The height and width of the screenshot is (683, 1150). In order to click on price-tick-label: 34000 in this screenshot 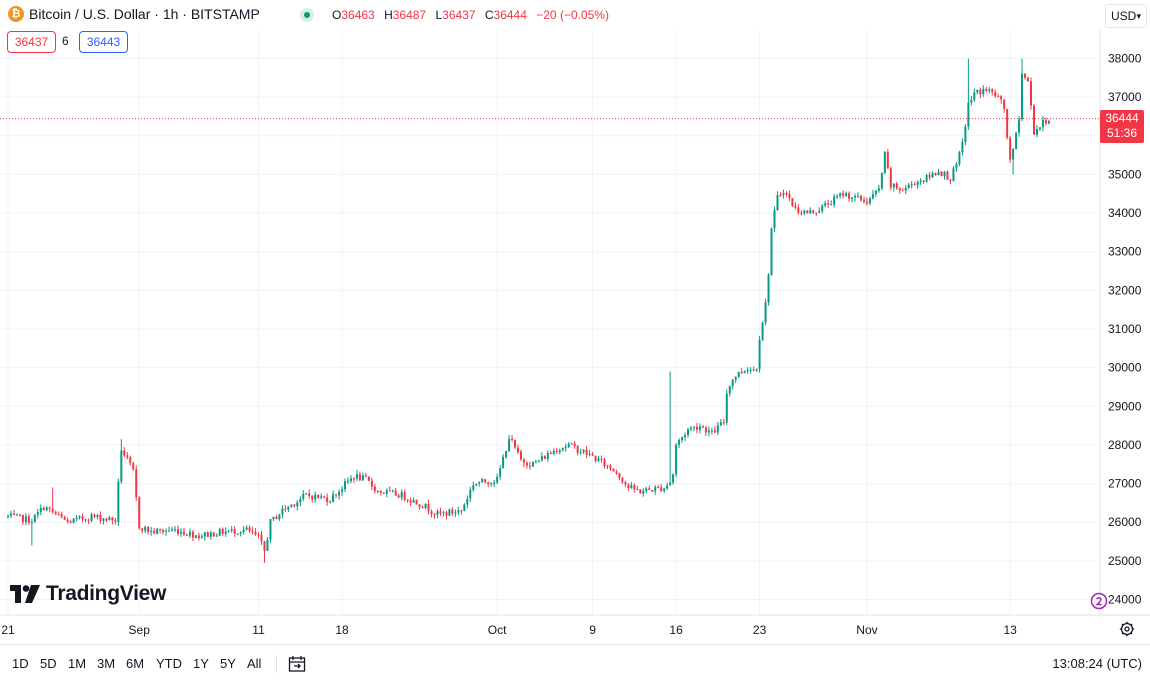, I will do `click(1125, 213)`.